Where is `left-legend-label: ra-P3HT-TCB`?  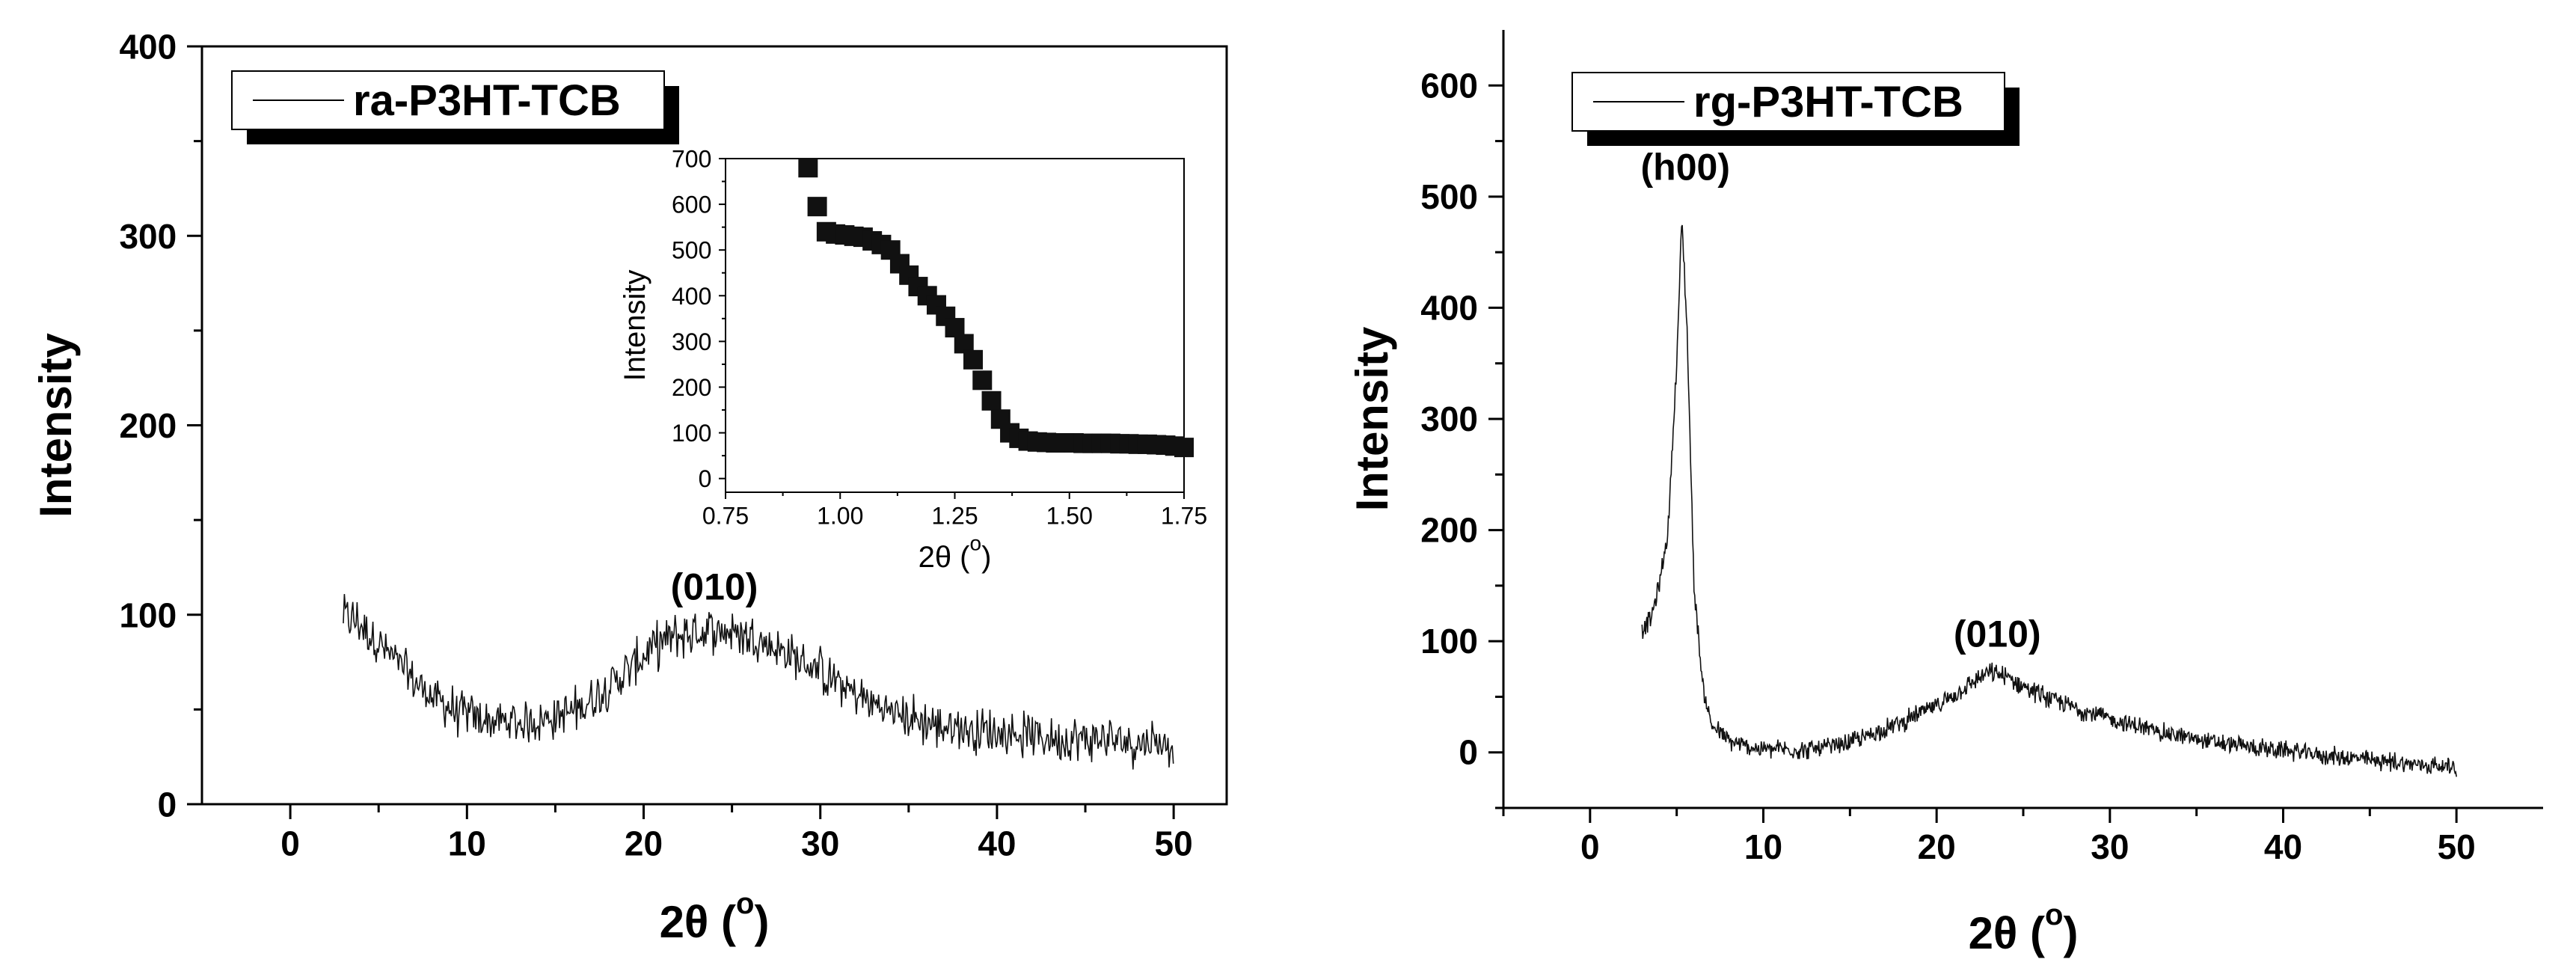 left-legend-label: ra-P3HT-TCB is located at coordinates (487, 100).